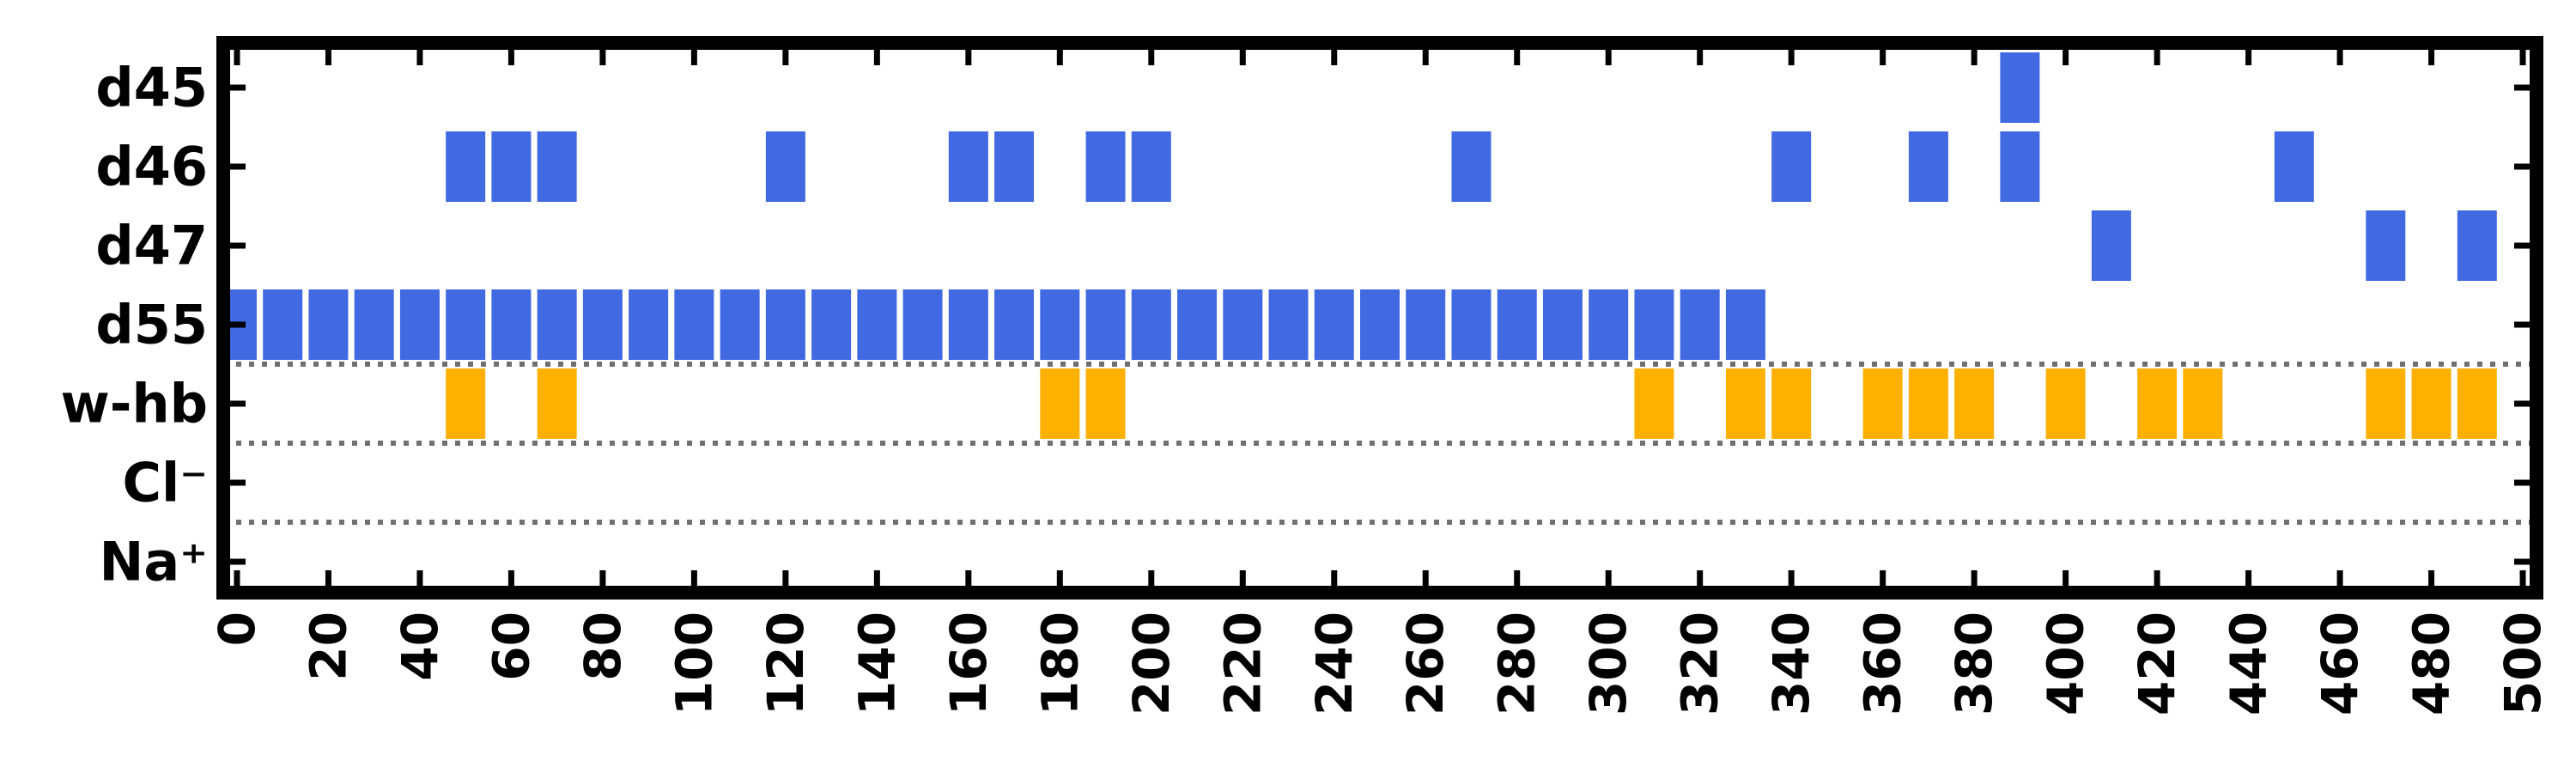  What do you see at coordinates (1883, 663) in the screenshot?
I see `x-label-360: 360` at bounding box center [1883, 663].